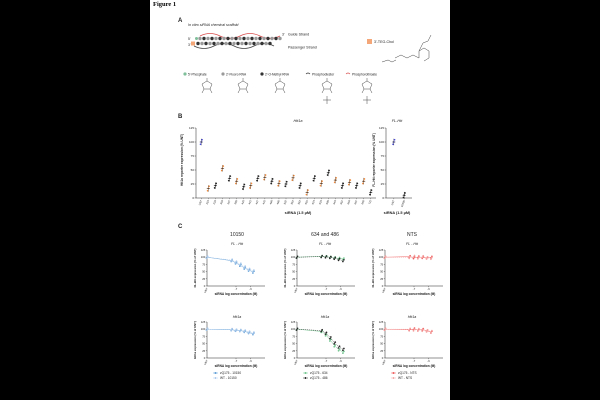  What do you see at coordinates (262, 74) in the screenshot?
I see `omethyl-legend-icon` at bounding box center [262, 74].